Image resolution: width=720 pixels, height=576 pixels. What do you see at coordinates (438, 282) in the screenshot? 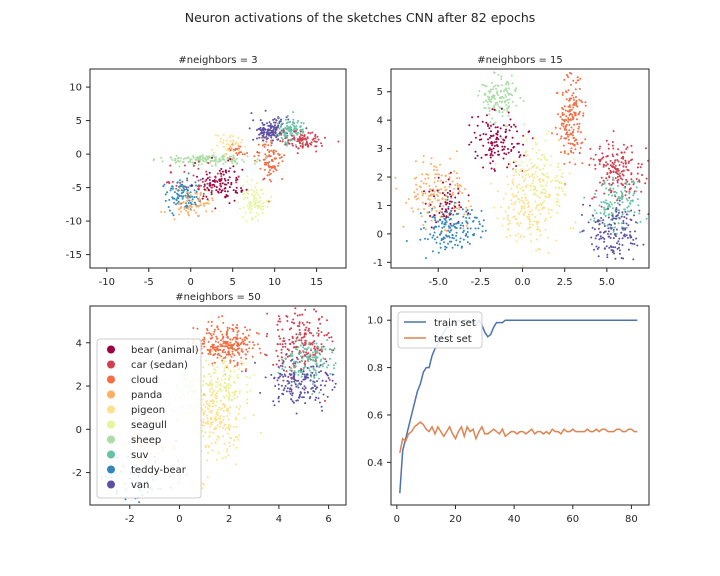
I see `x-tick-label: -5.0` at bounding box center [438, 282].